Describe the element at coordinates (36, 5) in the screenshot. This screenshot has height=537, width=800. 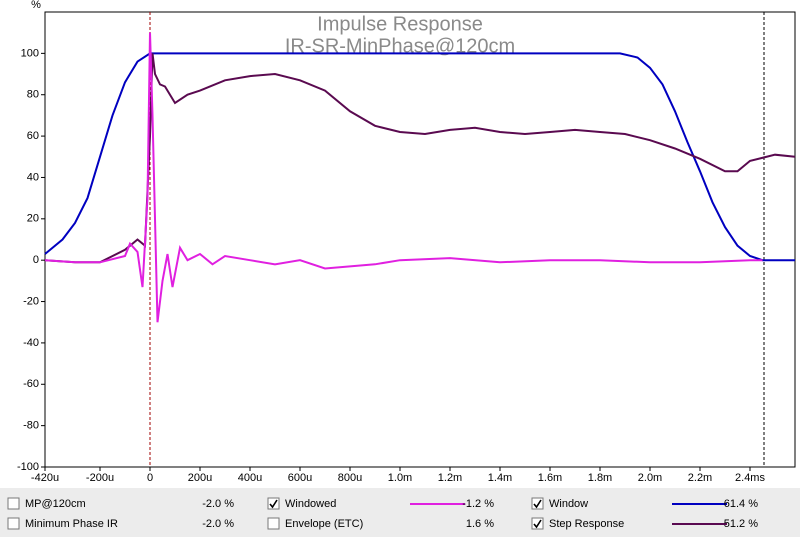
I see `y-axis-label: %` at that location.